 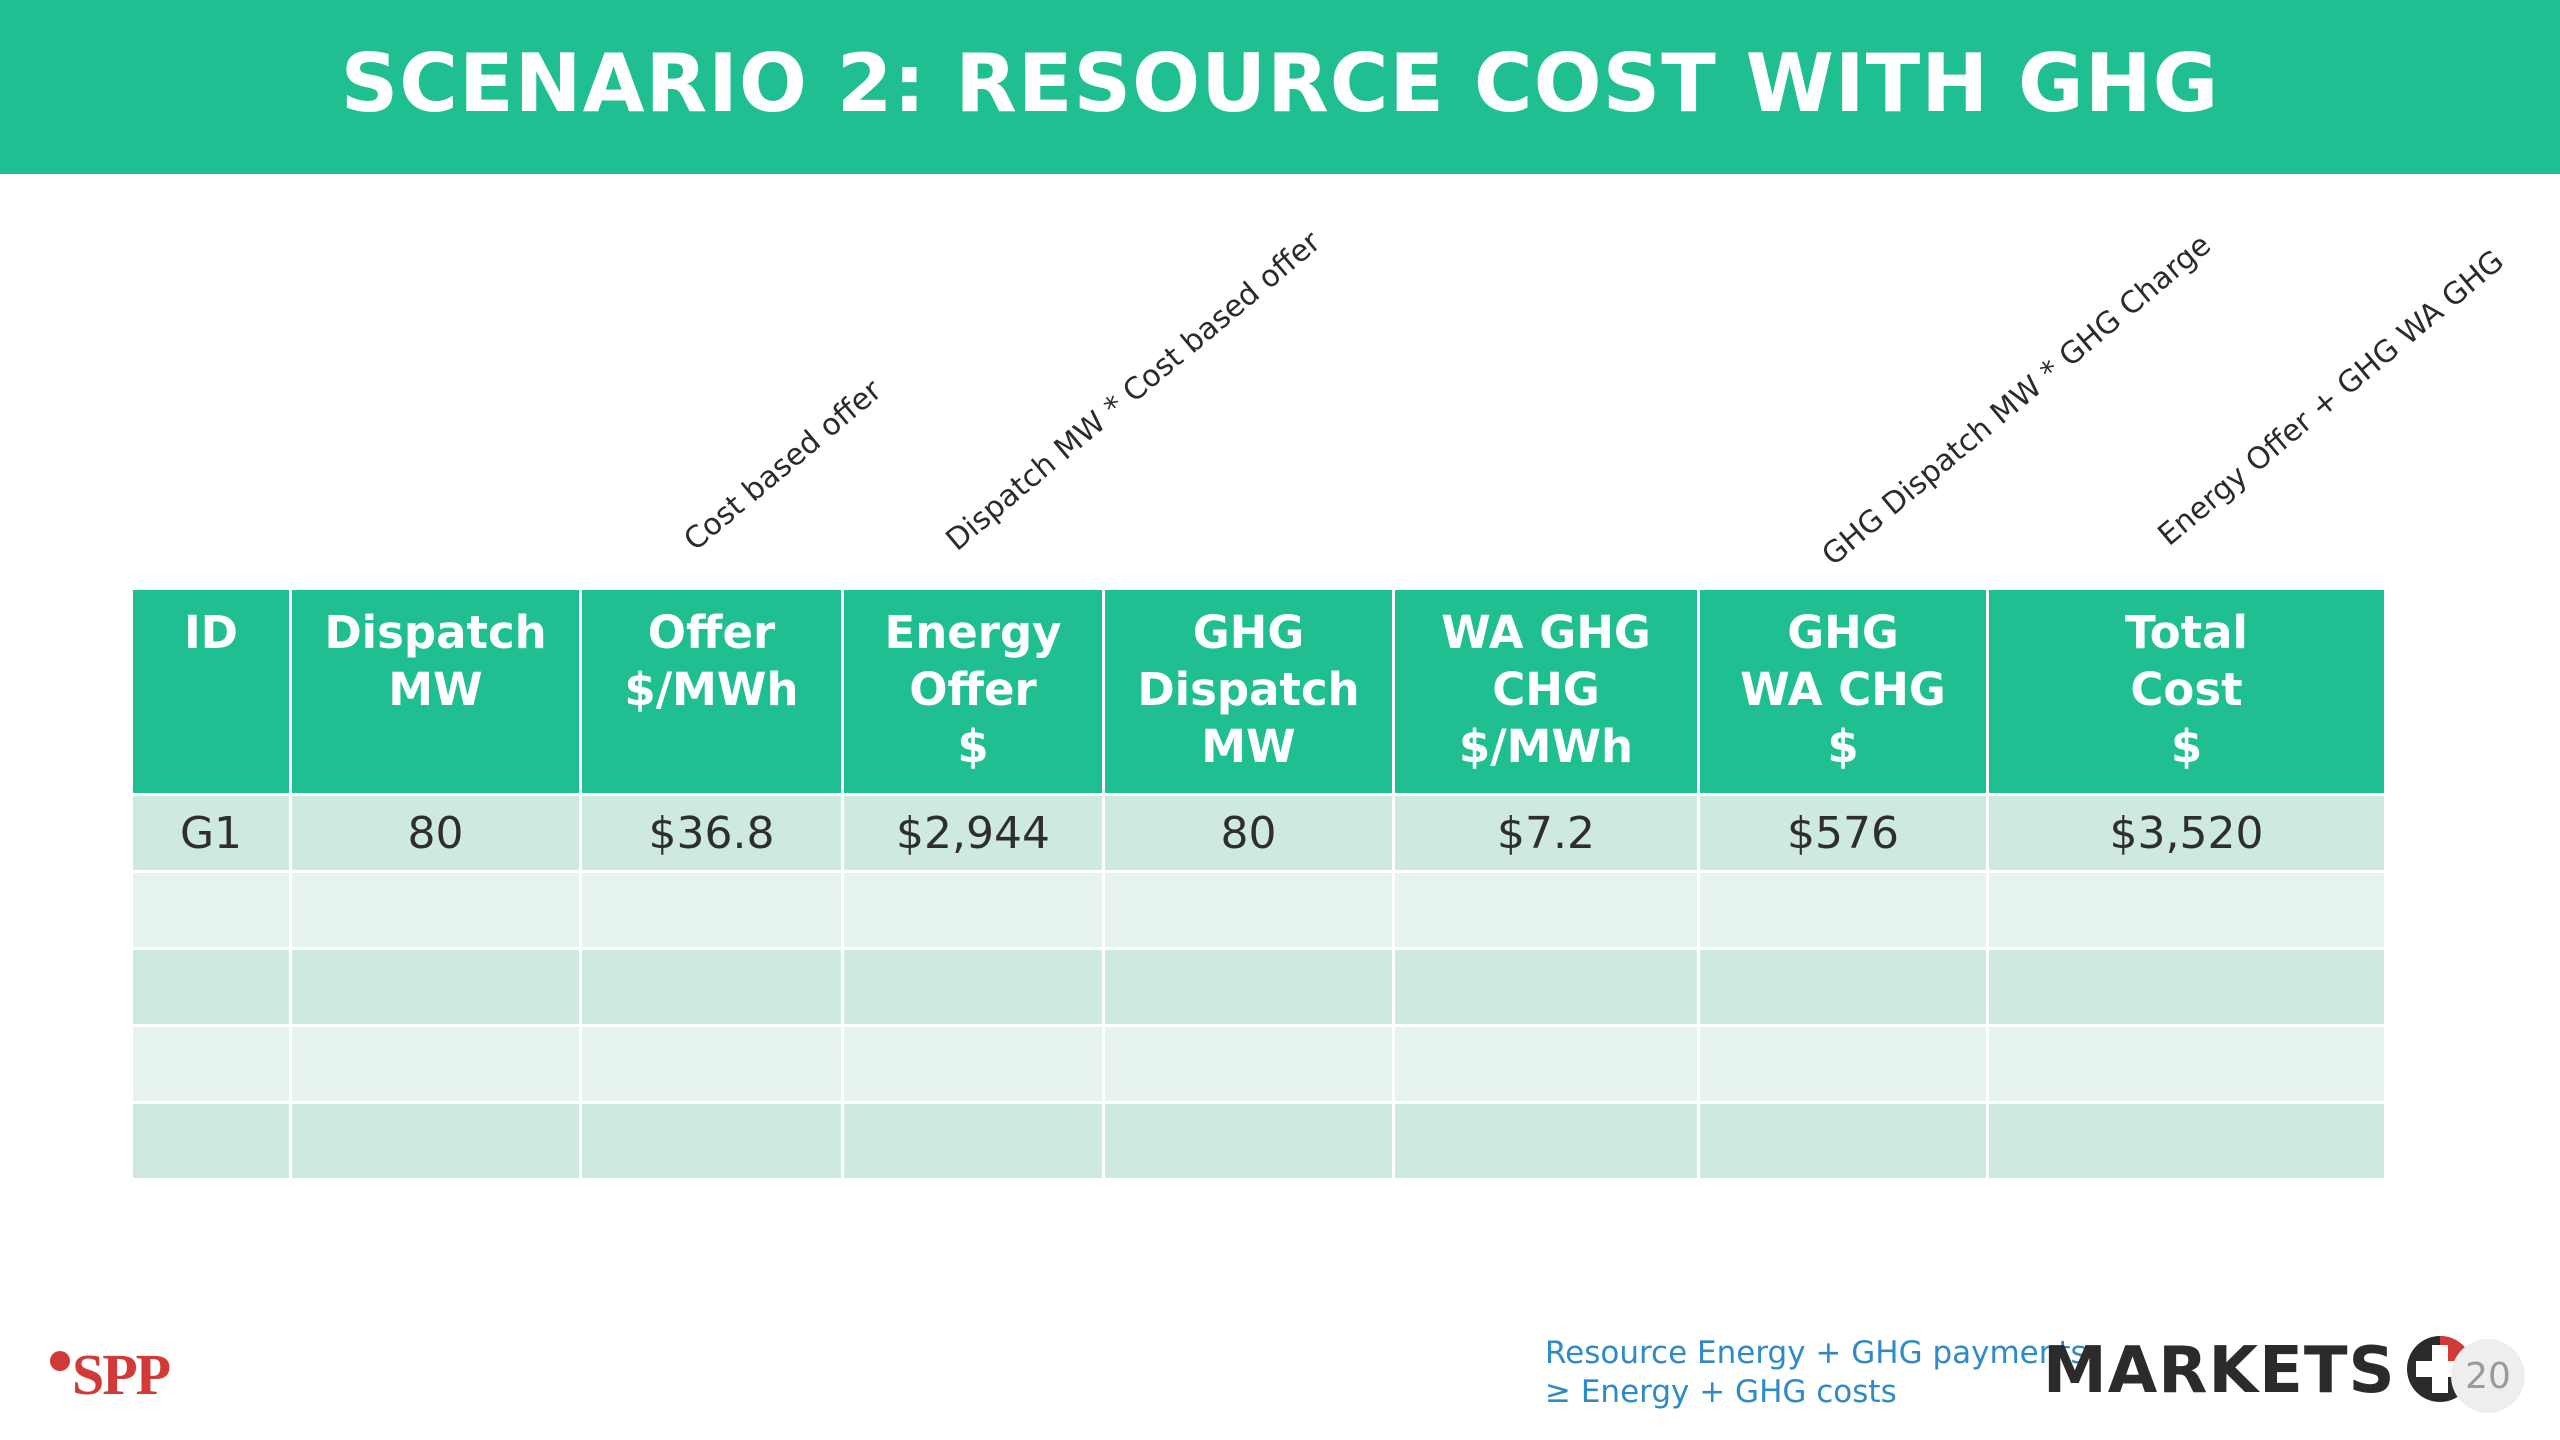 I want to click on table-cell: G1, so click(x=211, y=833).